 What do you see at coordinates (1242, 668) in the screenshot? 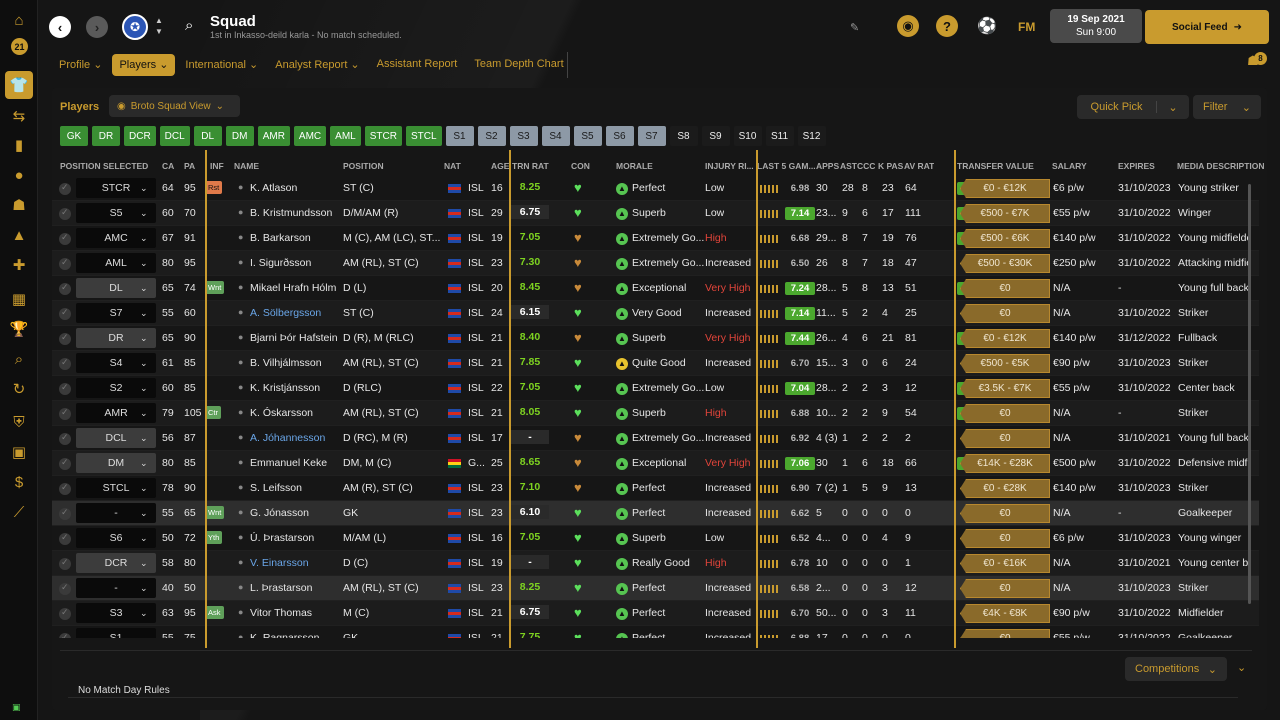
I see `collapse-chevron-icon: ⌄` at bounding box center [1242, 668].